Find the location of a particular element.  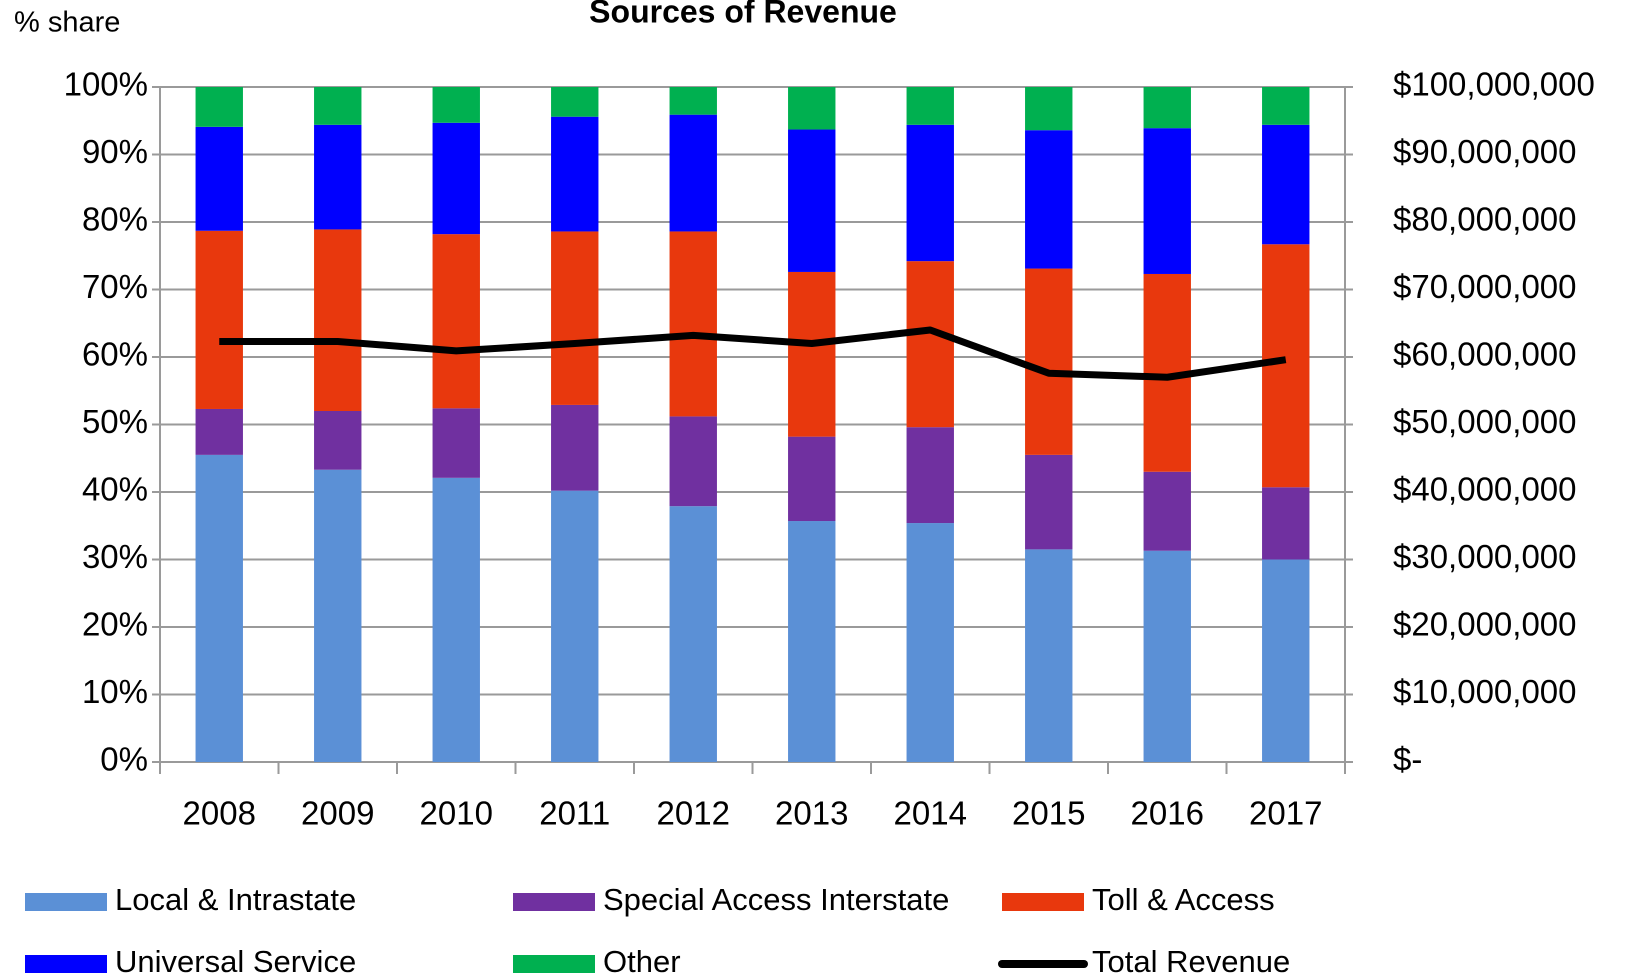

legend-label: Local & Intrastate is located at coordinates (235, 899).